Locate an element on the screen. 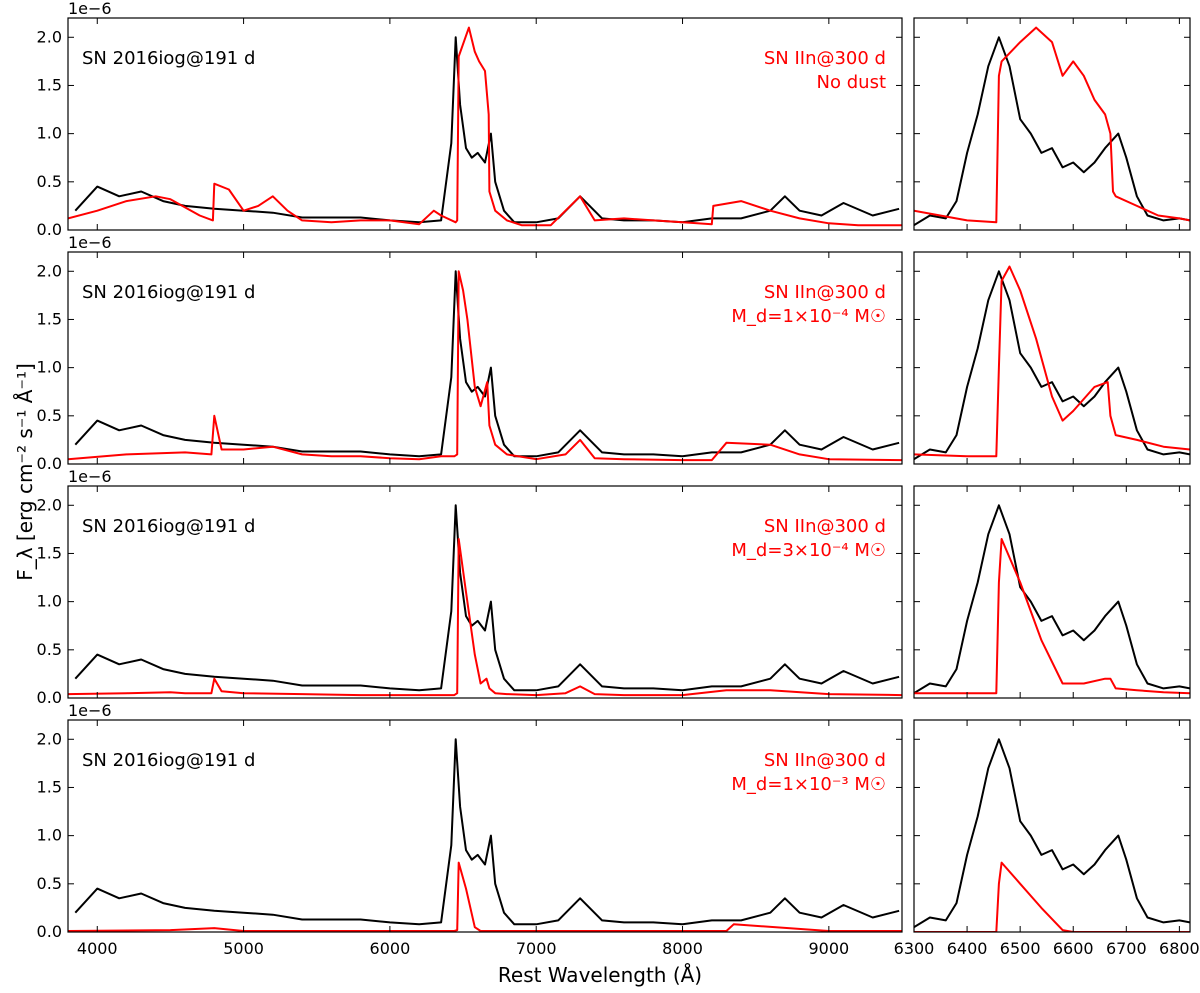 The image size is (1200, 993). x-tick-label: 6800 is located at coordinates (1179, 948).